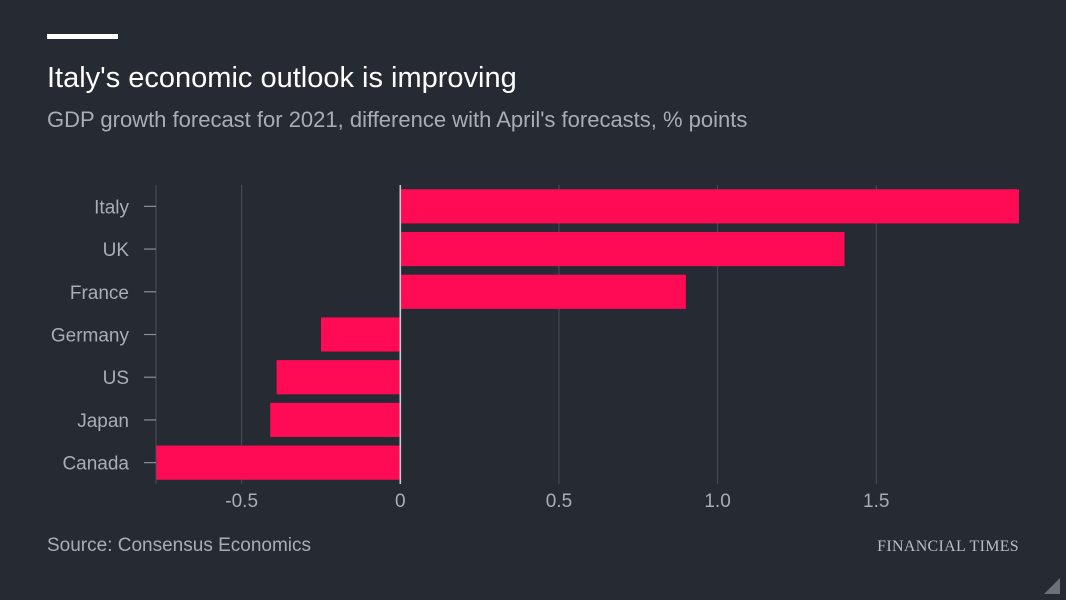  What do you see at coordinates (717, 501) in the screenshot?
I see `x-tick-label: 1.0` at bounding box center [717, 501].